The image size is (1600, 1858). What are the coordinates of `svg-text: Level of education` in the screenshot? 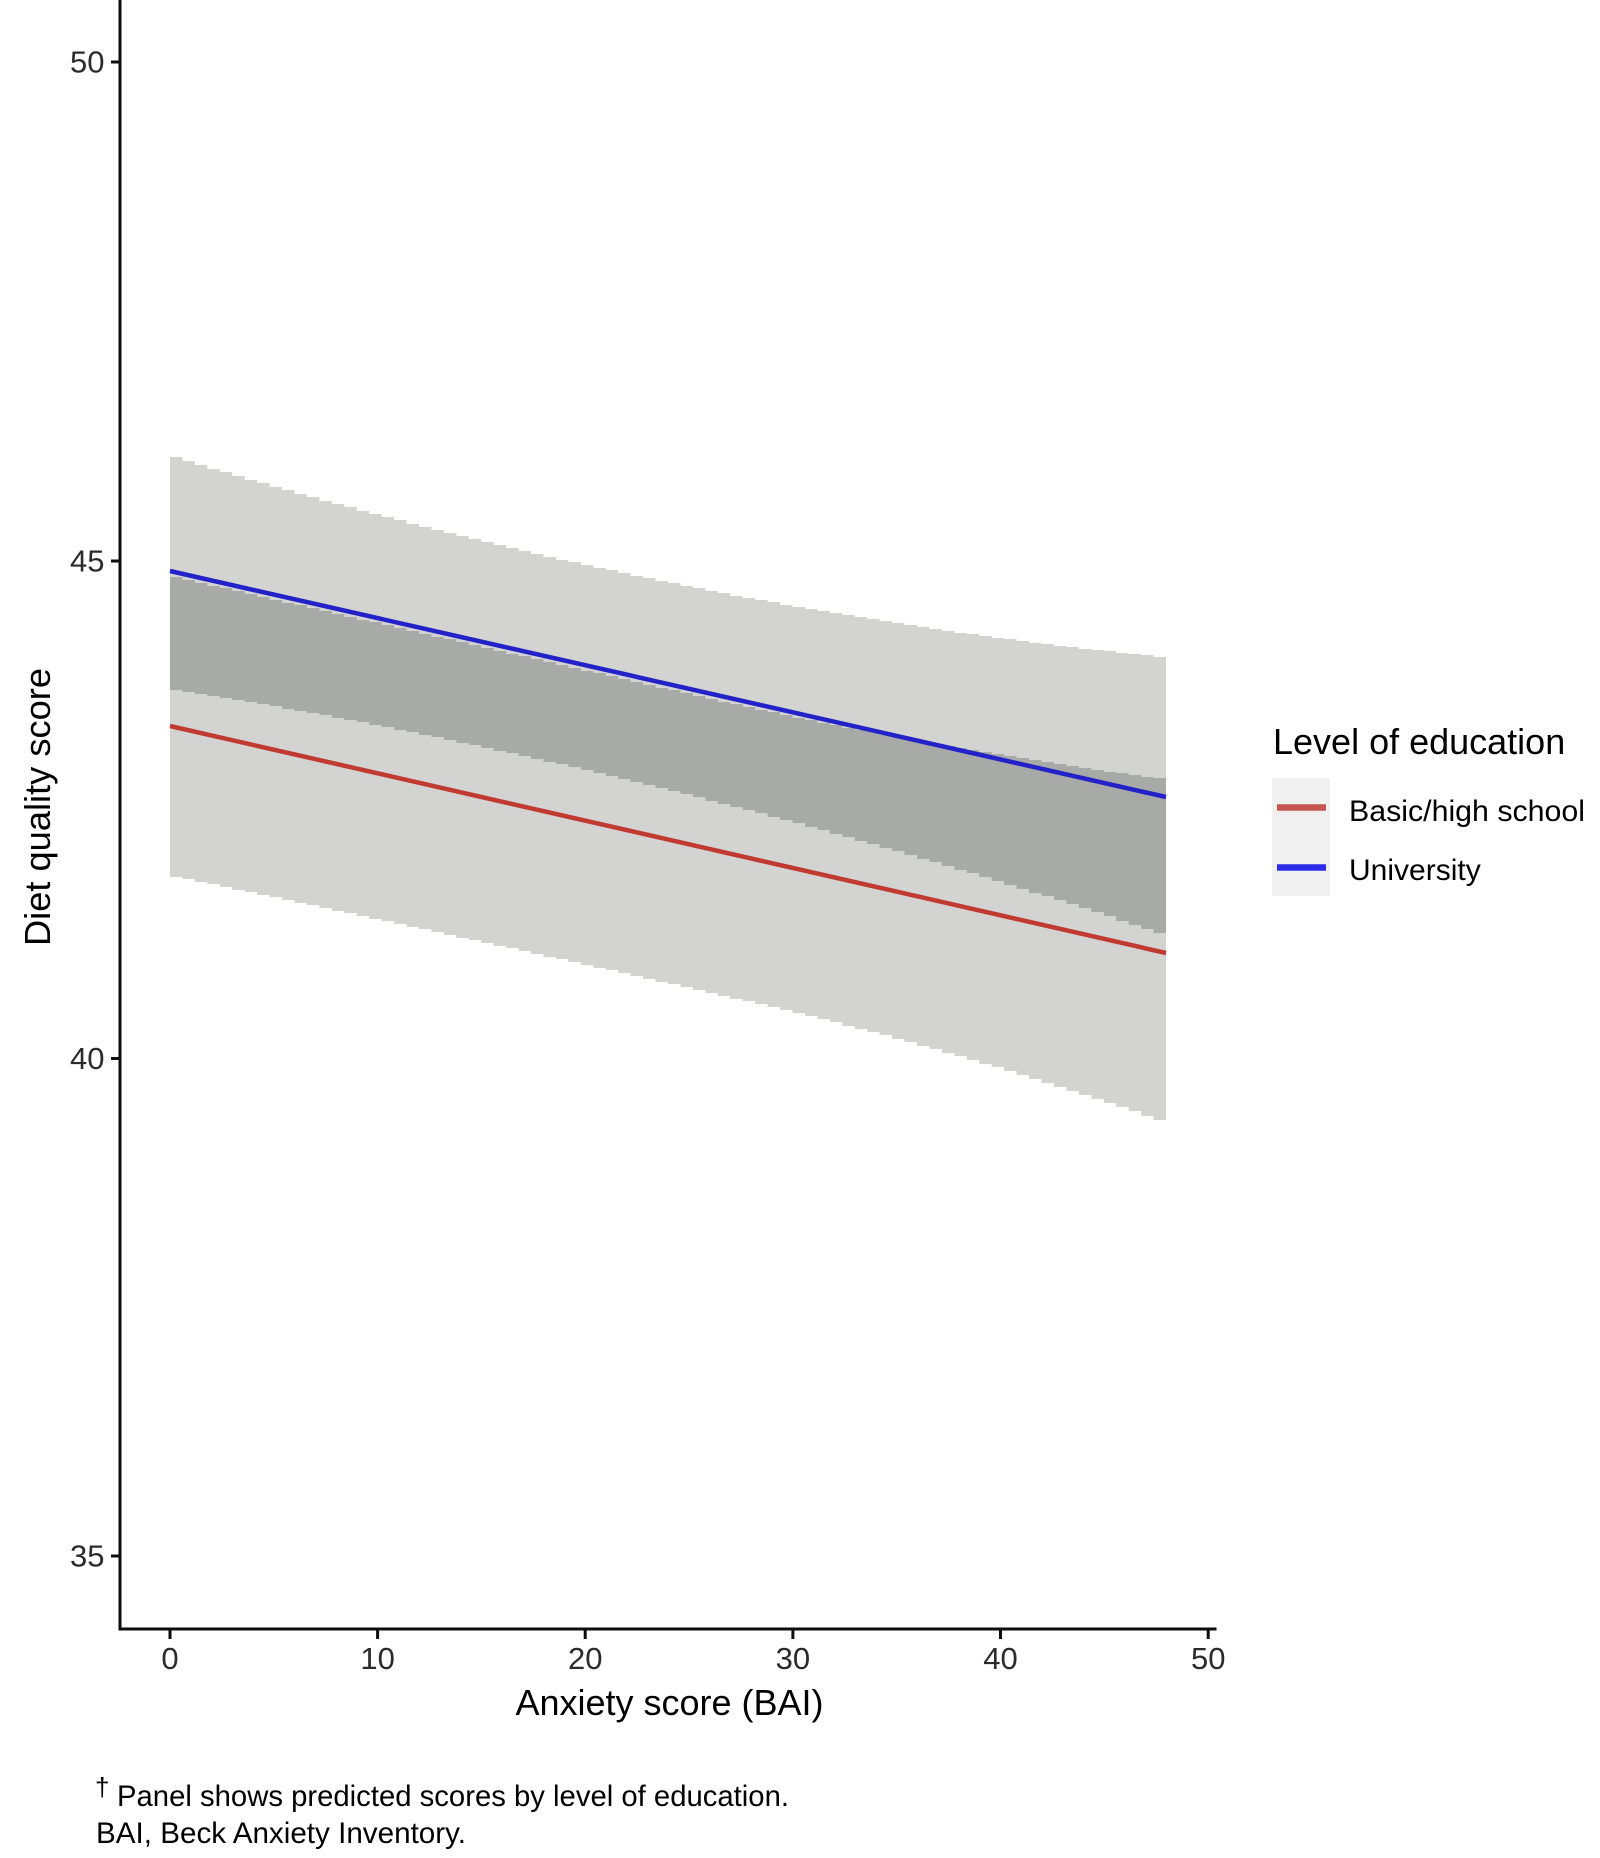 It's located at (1419, 741).